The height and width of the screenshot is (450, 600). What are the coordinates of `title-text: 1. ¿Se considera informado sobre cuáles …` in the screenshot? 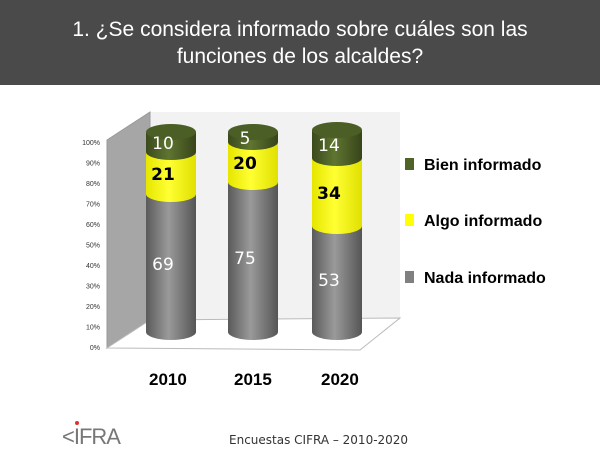 It's located at (300, 42).